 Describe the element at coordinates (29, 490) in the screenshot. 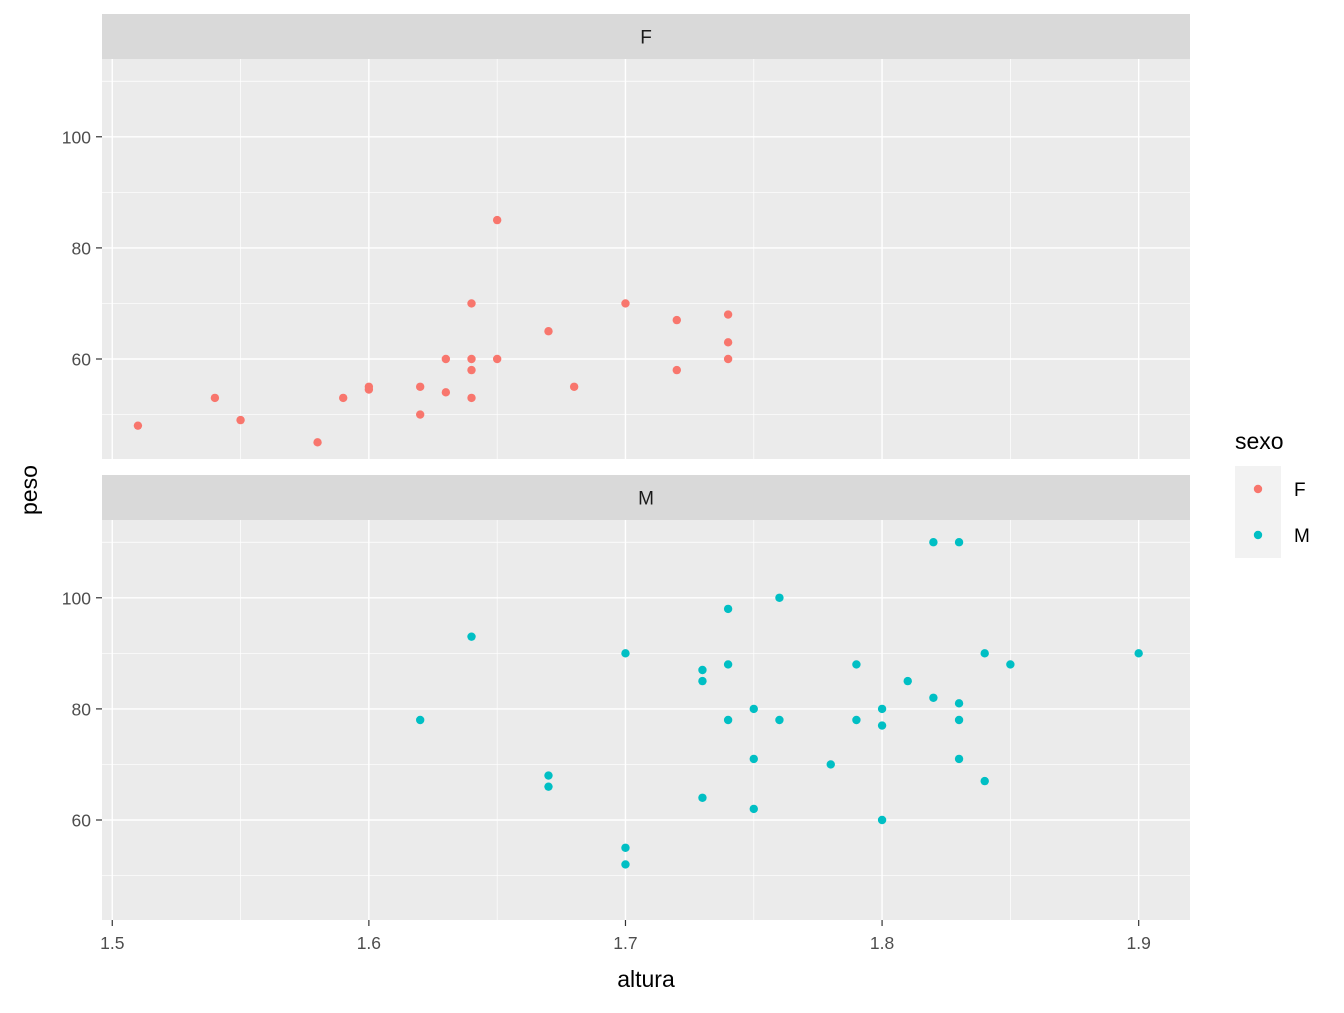

I see `y-axis-title: peso` at that location.